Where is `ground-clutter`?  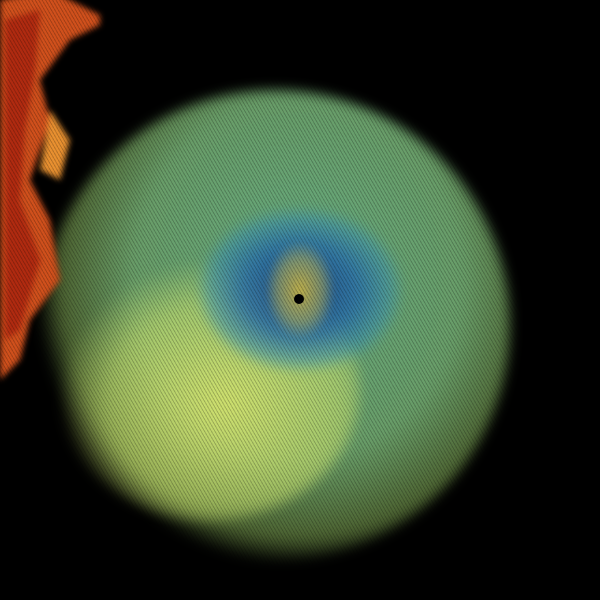 ground-clutter is located at coordinates (300, 290).